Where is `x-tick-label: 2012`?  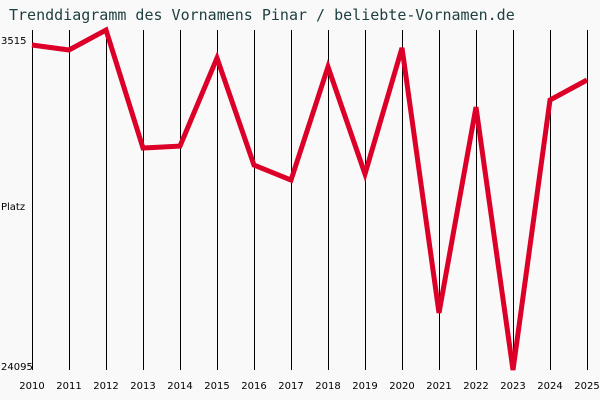 x-tick-label: 2012 is located at coordinates (106, 386).